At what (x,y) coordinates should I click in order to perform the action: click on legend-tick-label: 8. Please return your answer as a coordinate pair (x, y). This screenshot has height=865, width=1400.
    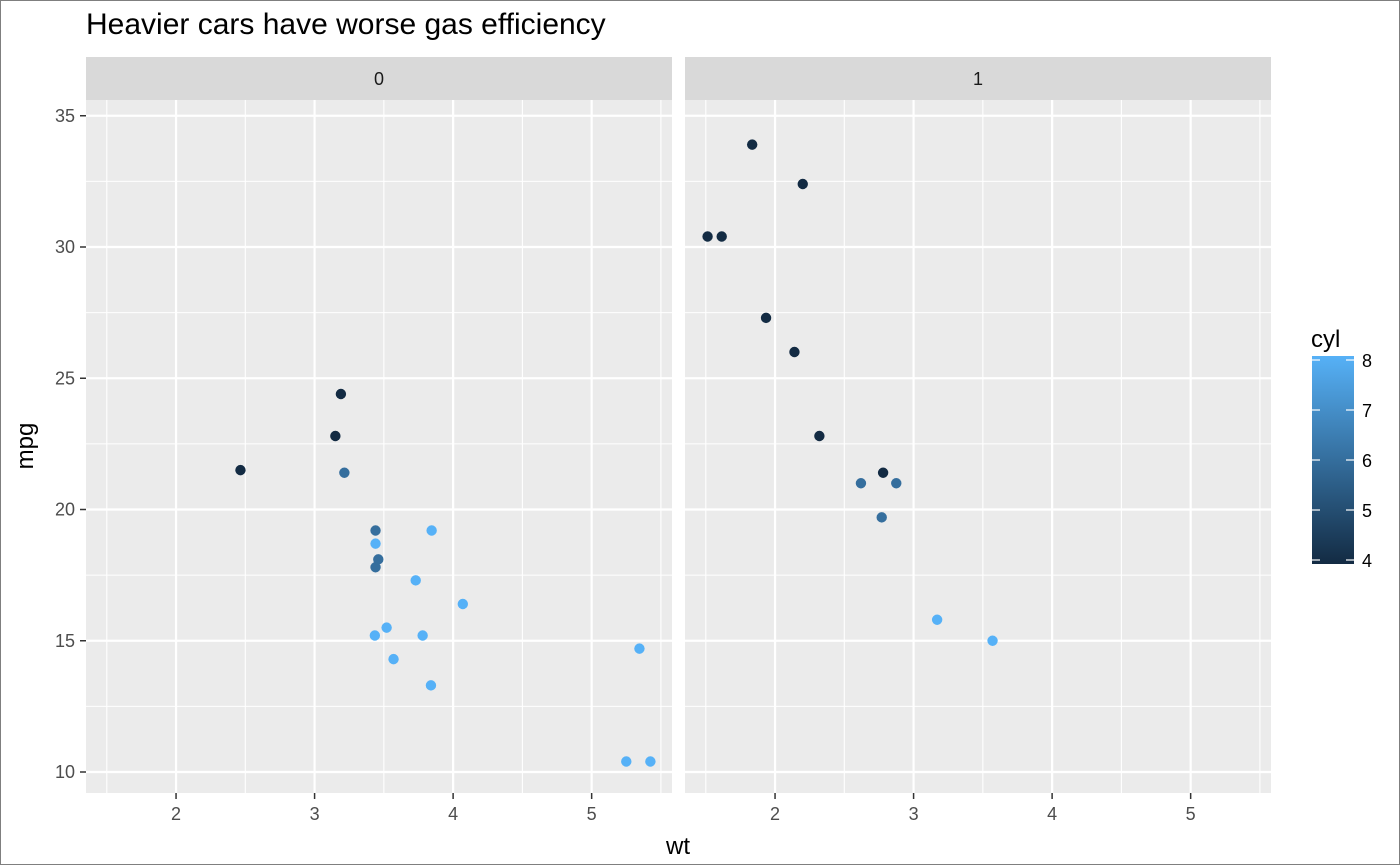
    Looking at the image, I should click on (1367, 361).